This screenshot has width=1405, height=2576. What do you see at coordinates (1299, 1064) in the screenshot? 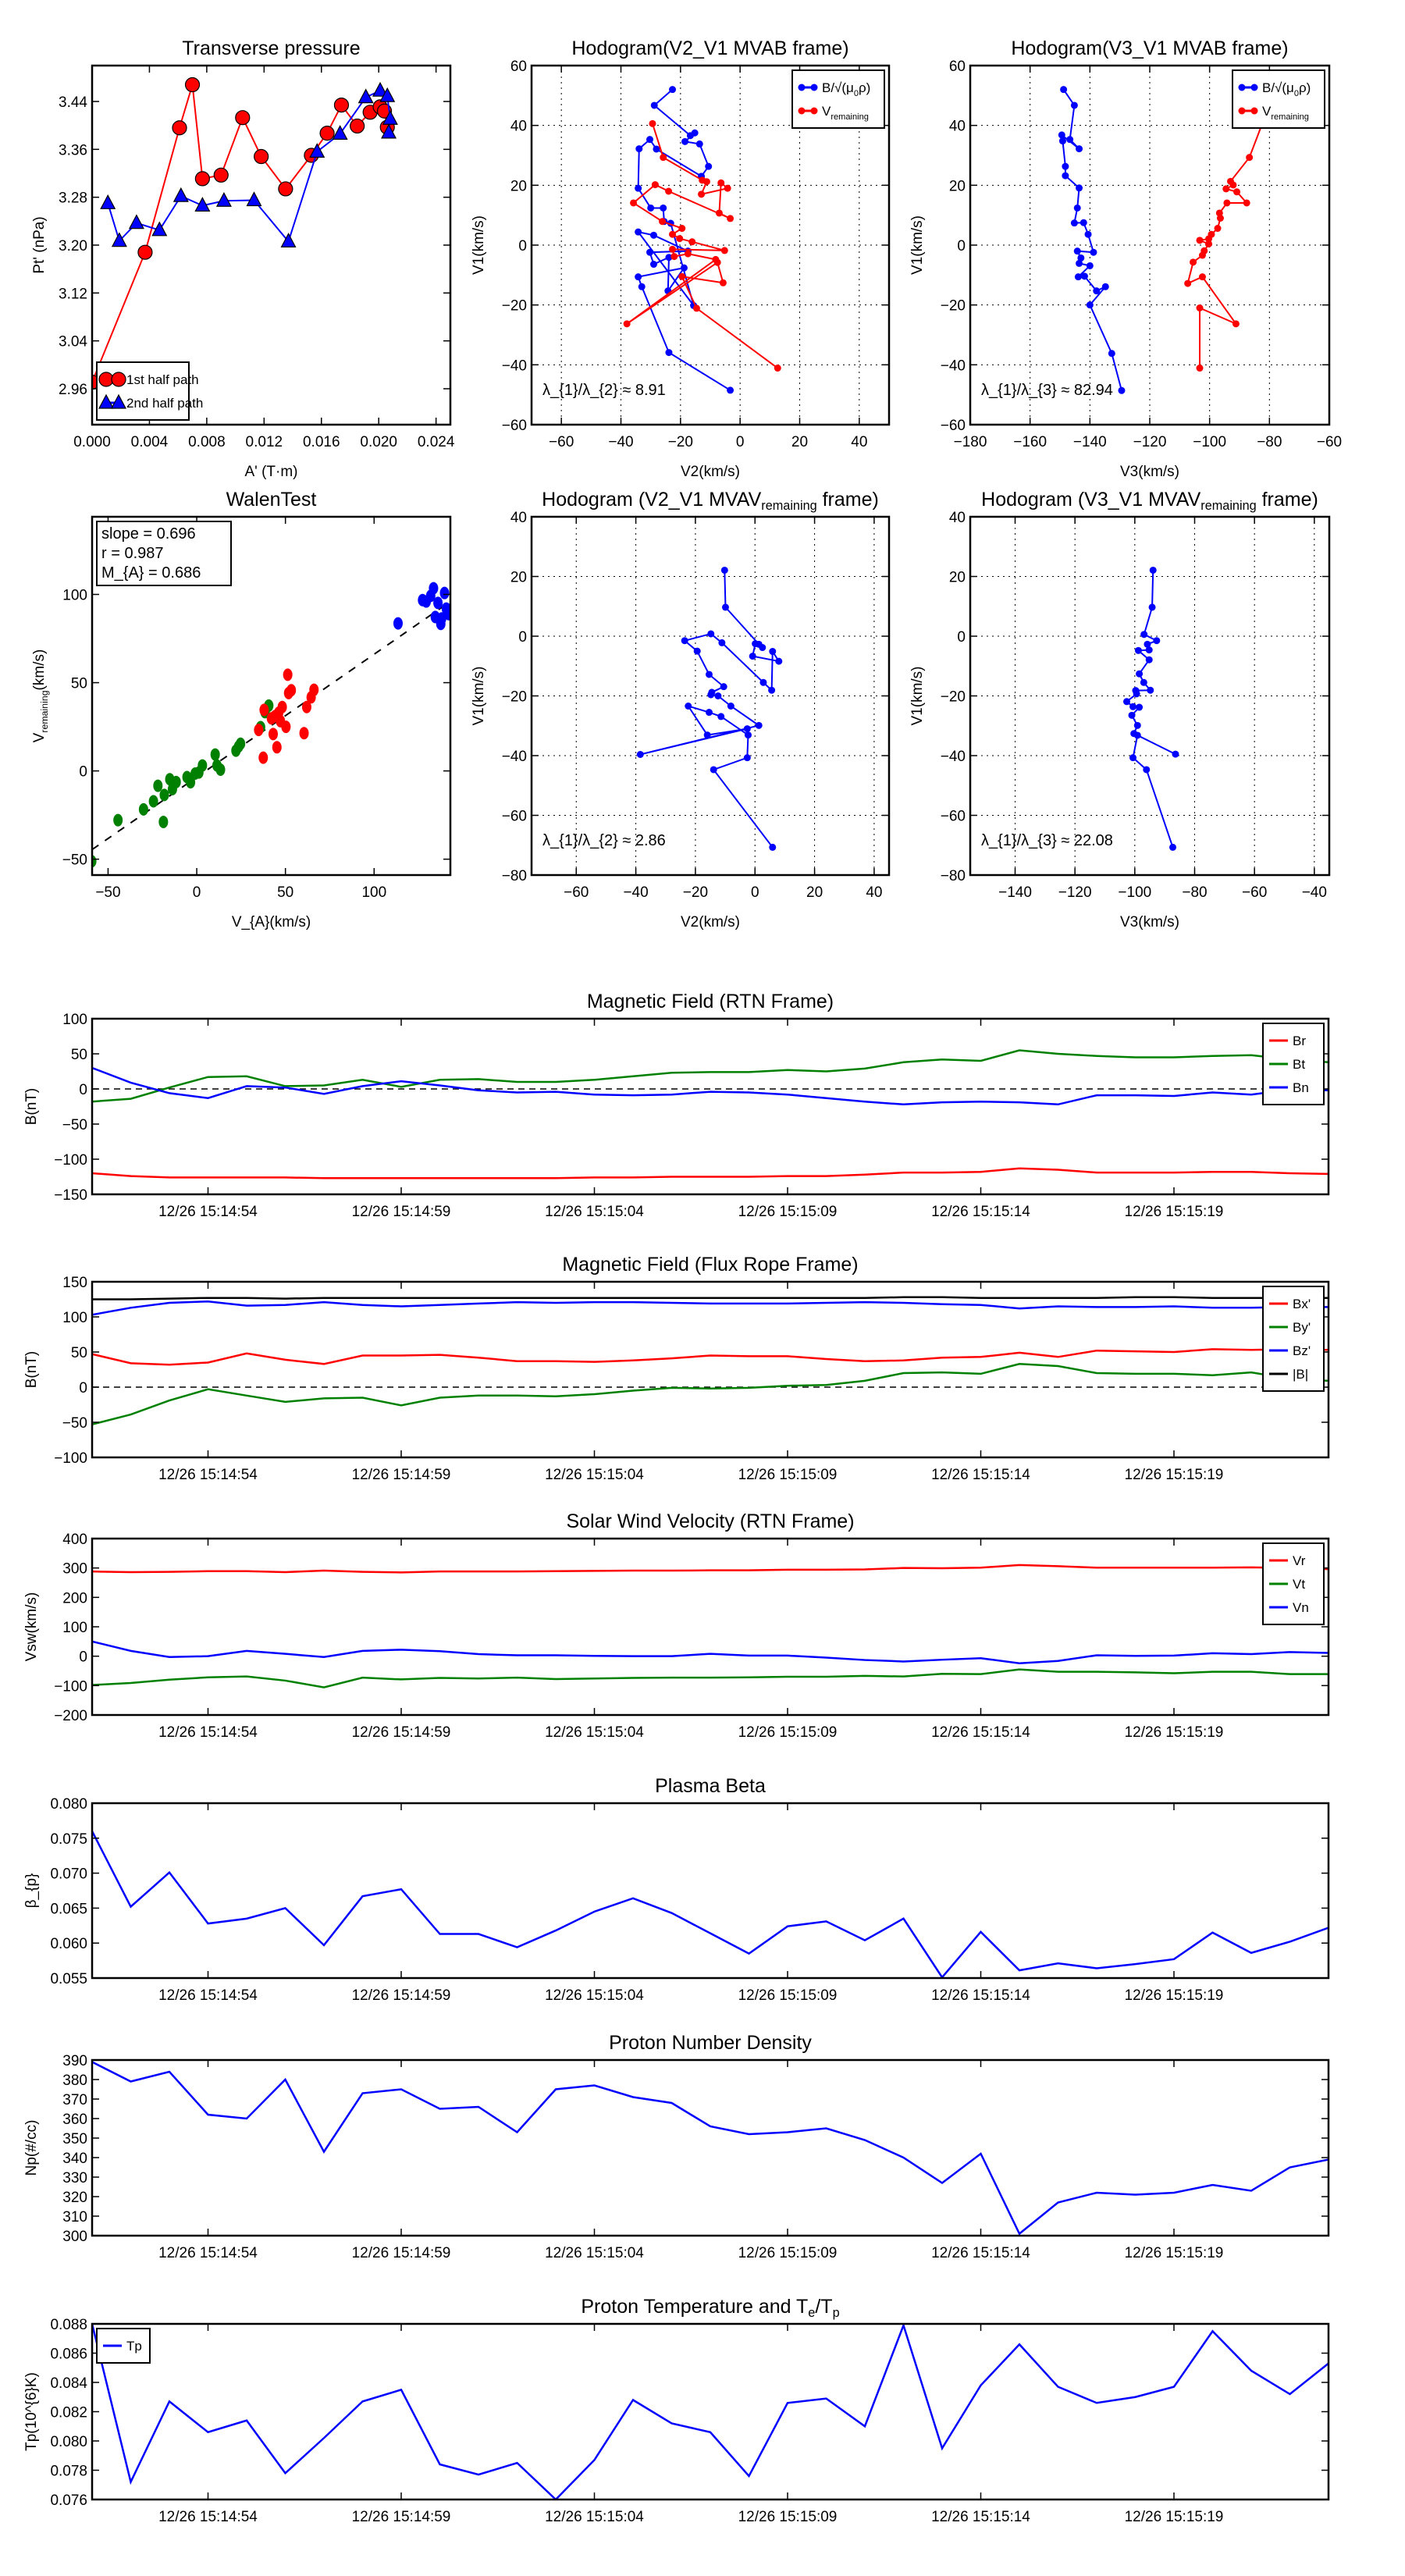
I see `legend-label: Bt` at bounding box center [1299, 1064].